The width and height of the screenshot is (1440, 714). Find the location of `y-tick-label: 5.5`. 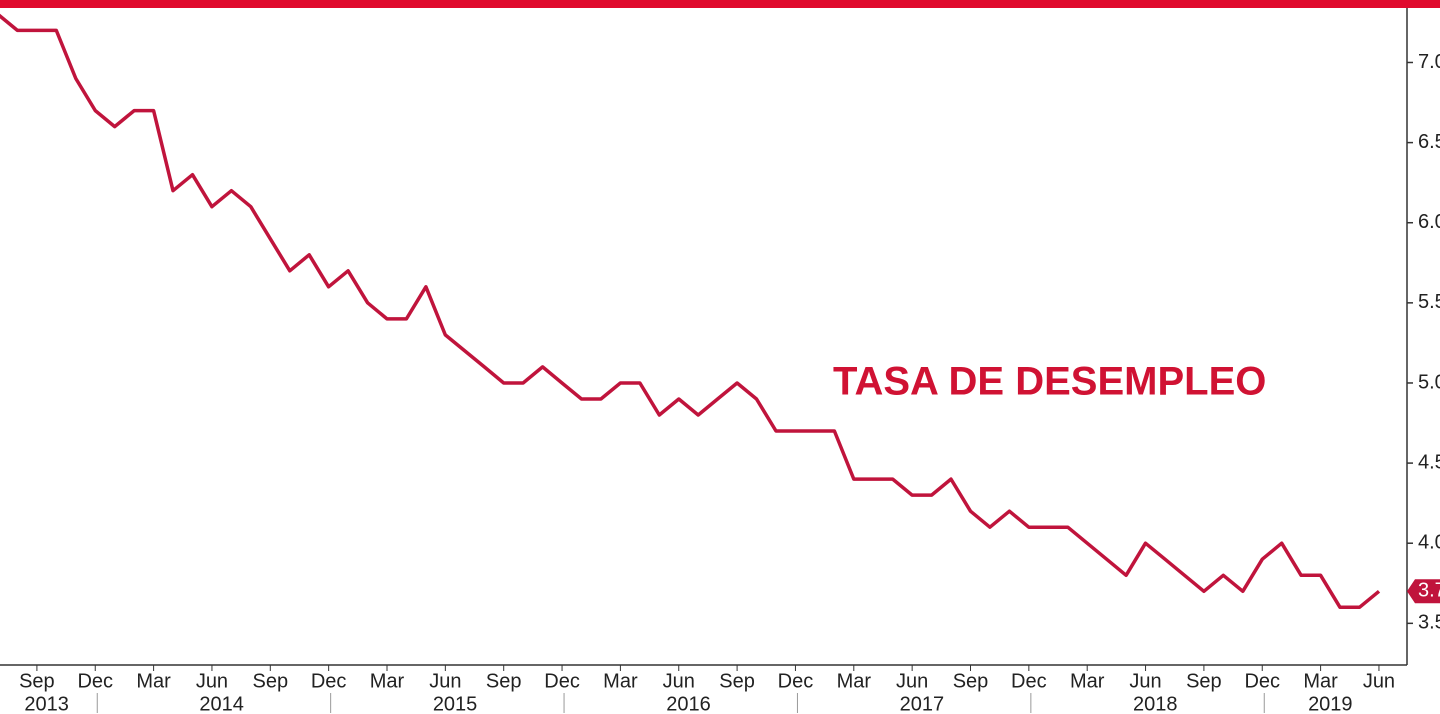

y-tick-label: 5.5 is located at coordinates (1429, 302).